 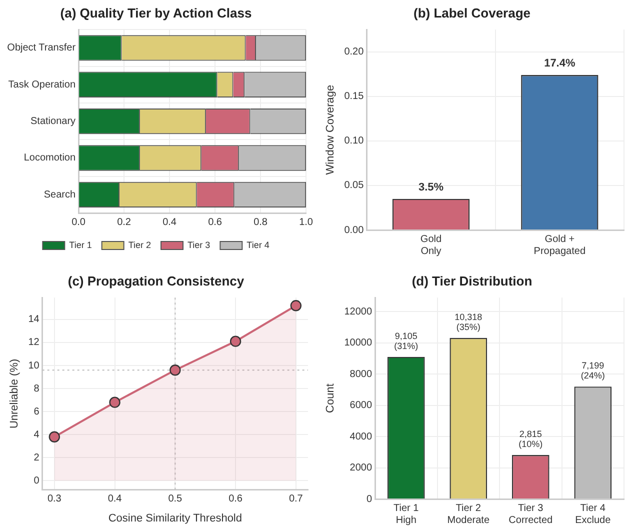 I want to click on x-tick-label: 0.2, so click(x=124, y=222).